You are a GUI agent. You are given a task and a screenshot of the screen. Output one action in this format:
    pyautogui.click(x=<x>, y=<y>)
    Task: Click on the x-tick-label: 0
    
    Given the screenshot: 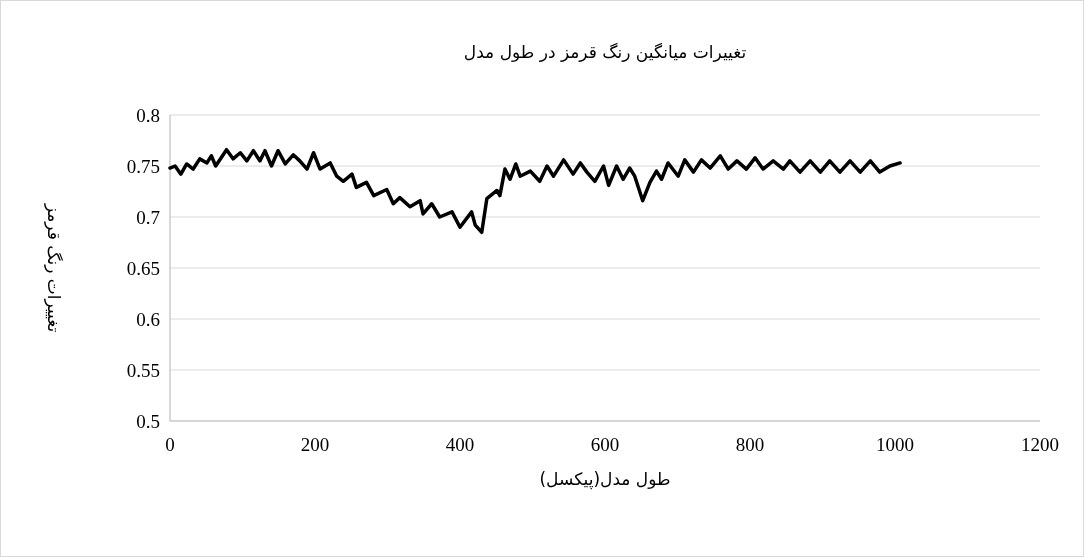 What is the action you would take?
    pyautogui.click(x=170, y=444)
    